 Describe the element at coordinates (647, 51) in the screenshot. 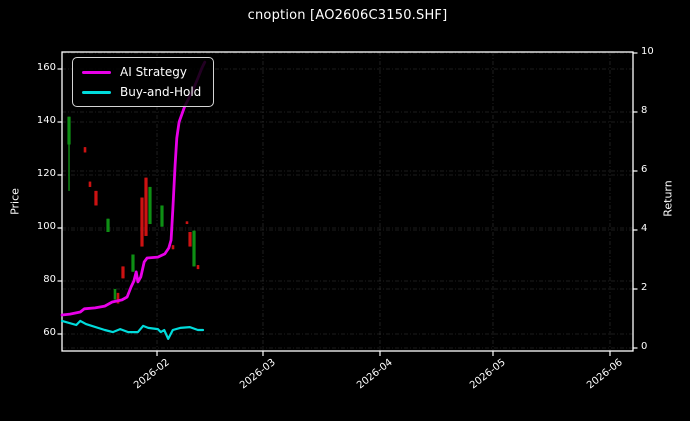

I see `return-tick-label: 10` at that location.